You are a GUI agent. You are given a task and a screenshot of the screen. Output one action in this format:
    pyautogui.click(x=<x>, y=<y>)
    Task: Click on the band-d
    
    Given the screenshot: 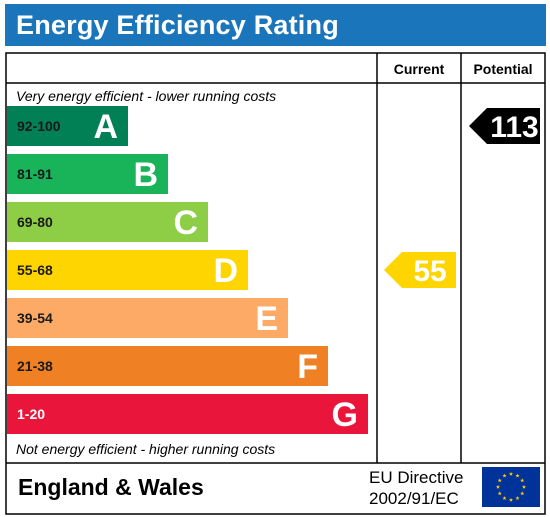 What is the action you would take?
    pyautogui.click(x=127, y=270)
    